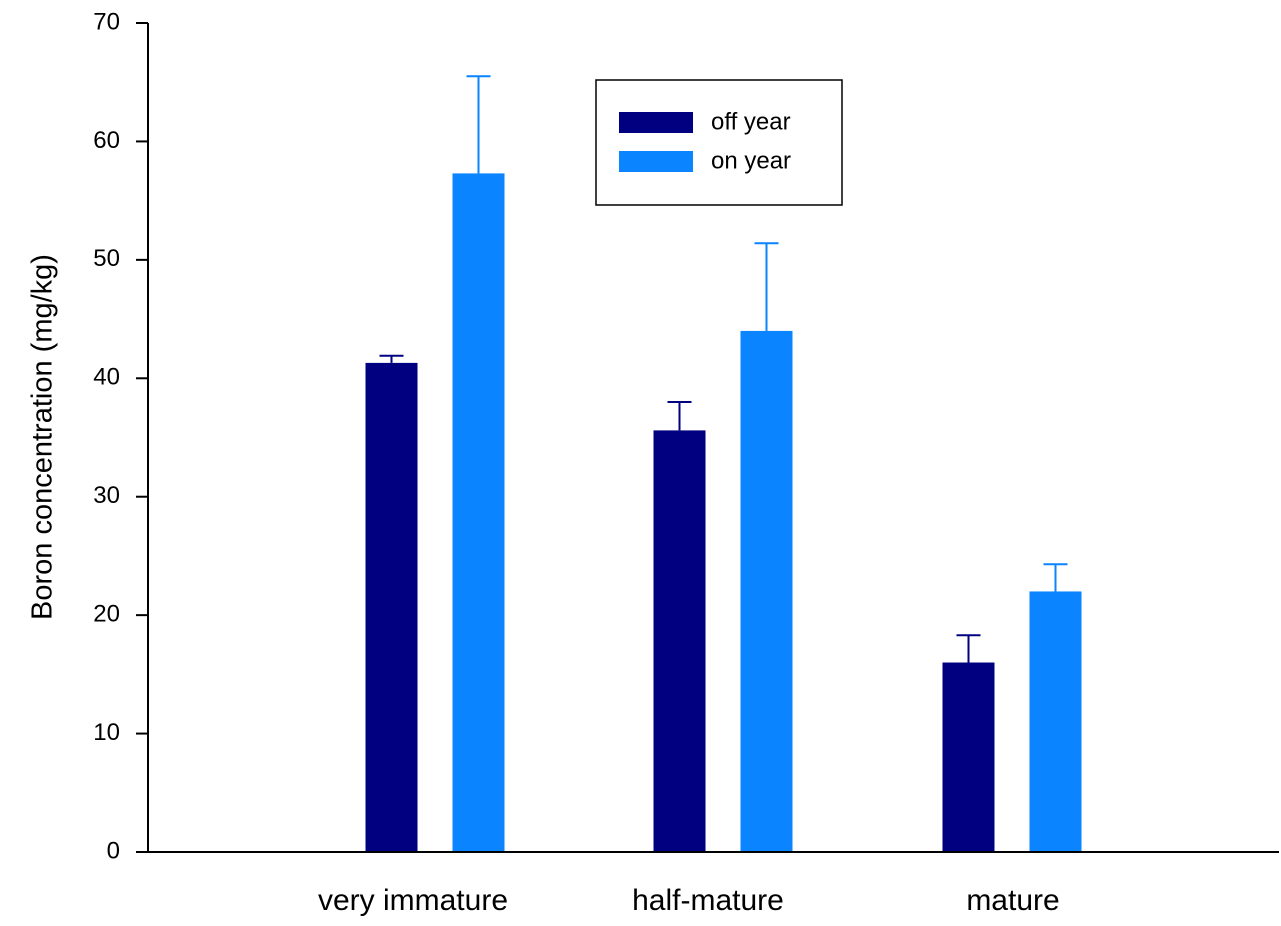  Describe the element at coordinates (751, 121) in the screenshot. I see `legend-label: off year` at that location.